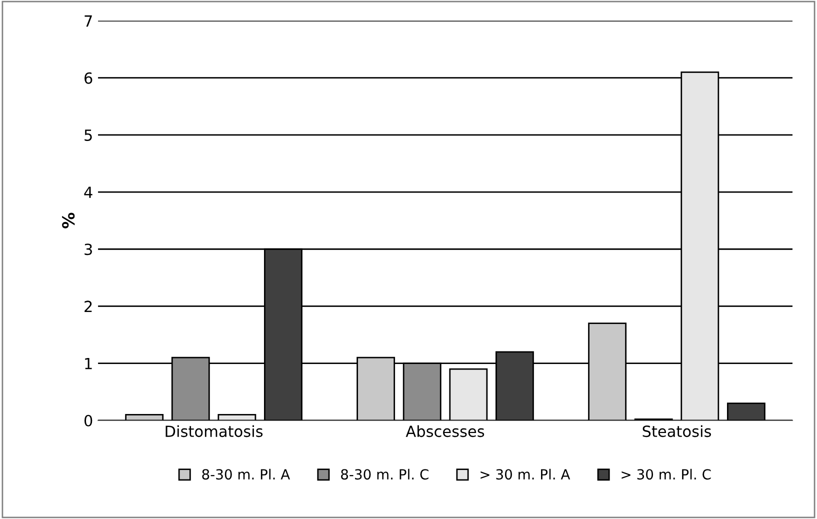 The width and height of the screenshot is (817, 519). Describe the element at coordinates (88, 250) in the screenshot. I see `y-tick-label: 3` at that location.